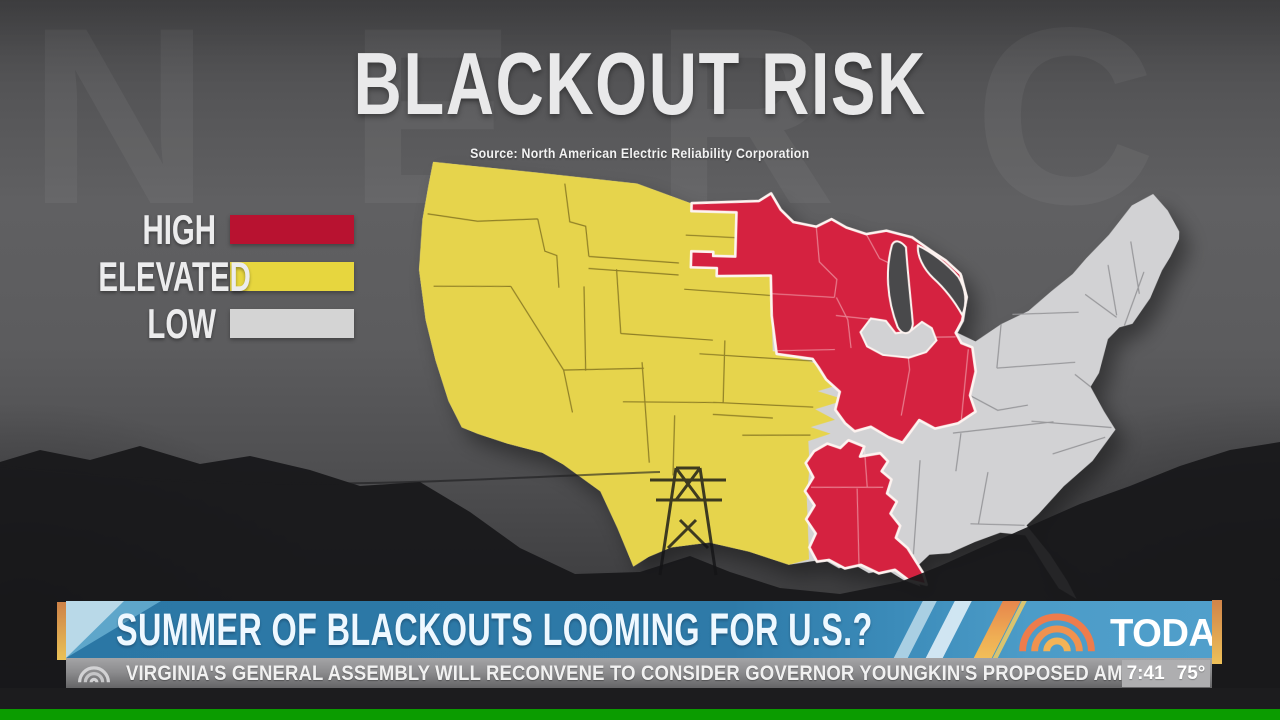 The image size is (1280, 720). Describe the element at coordinates (179, 229) in the screenshot. I see `legend-label-high: HIGH` at that location.